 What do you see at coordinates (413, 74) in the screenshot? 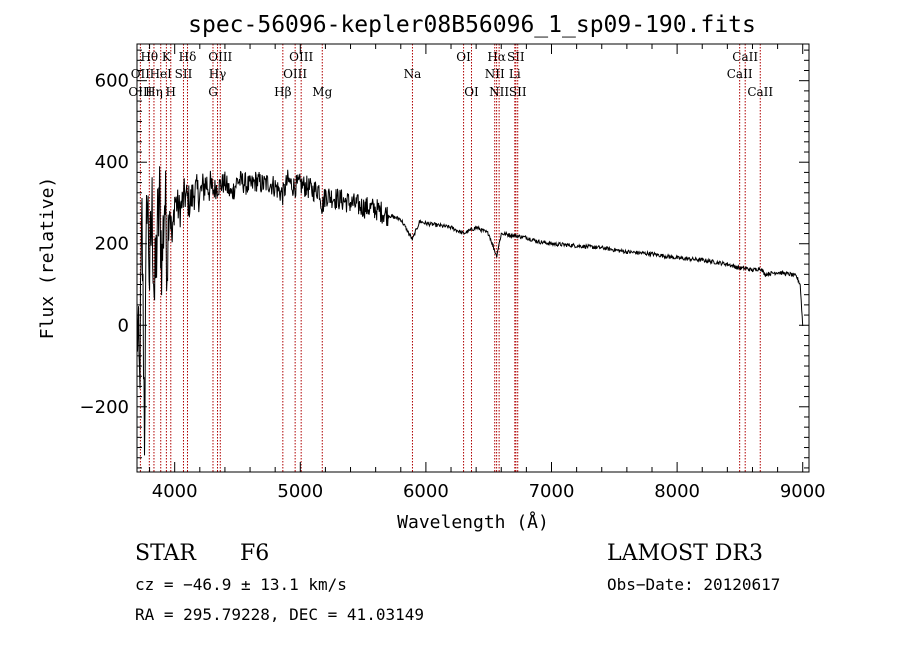
I see `spectral-line-label: Na` at bounding box center [413, 74].